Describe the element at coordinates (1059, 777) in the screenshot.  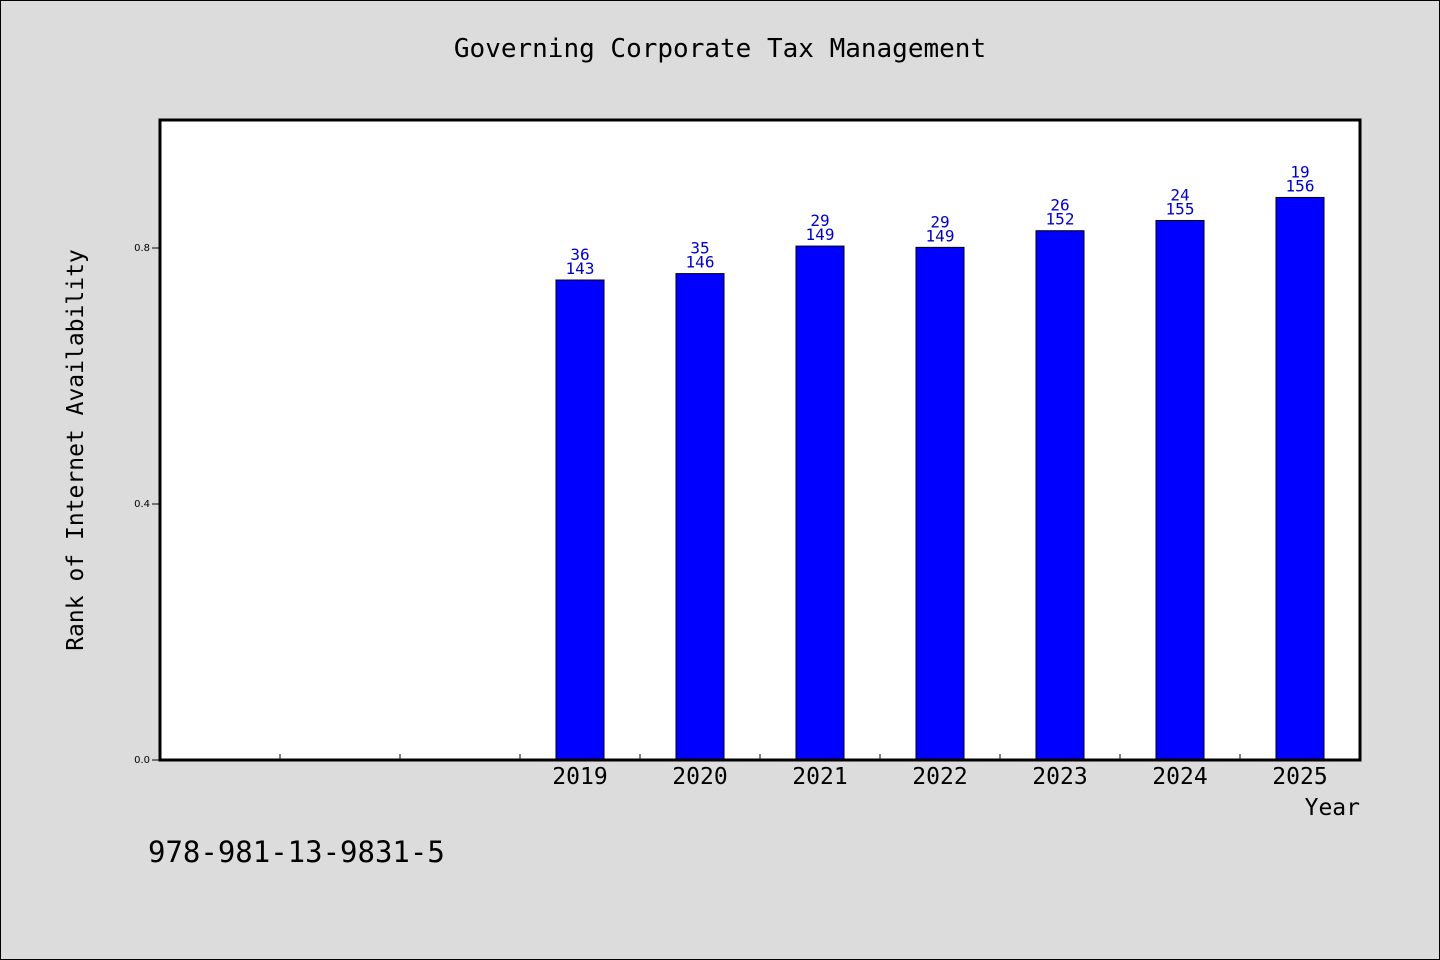
I see `x-tick-label: 2023` at that location.